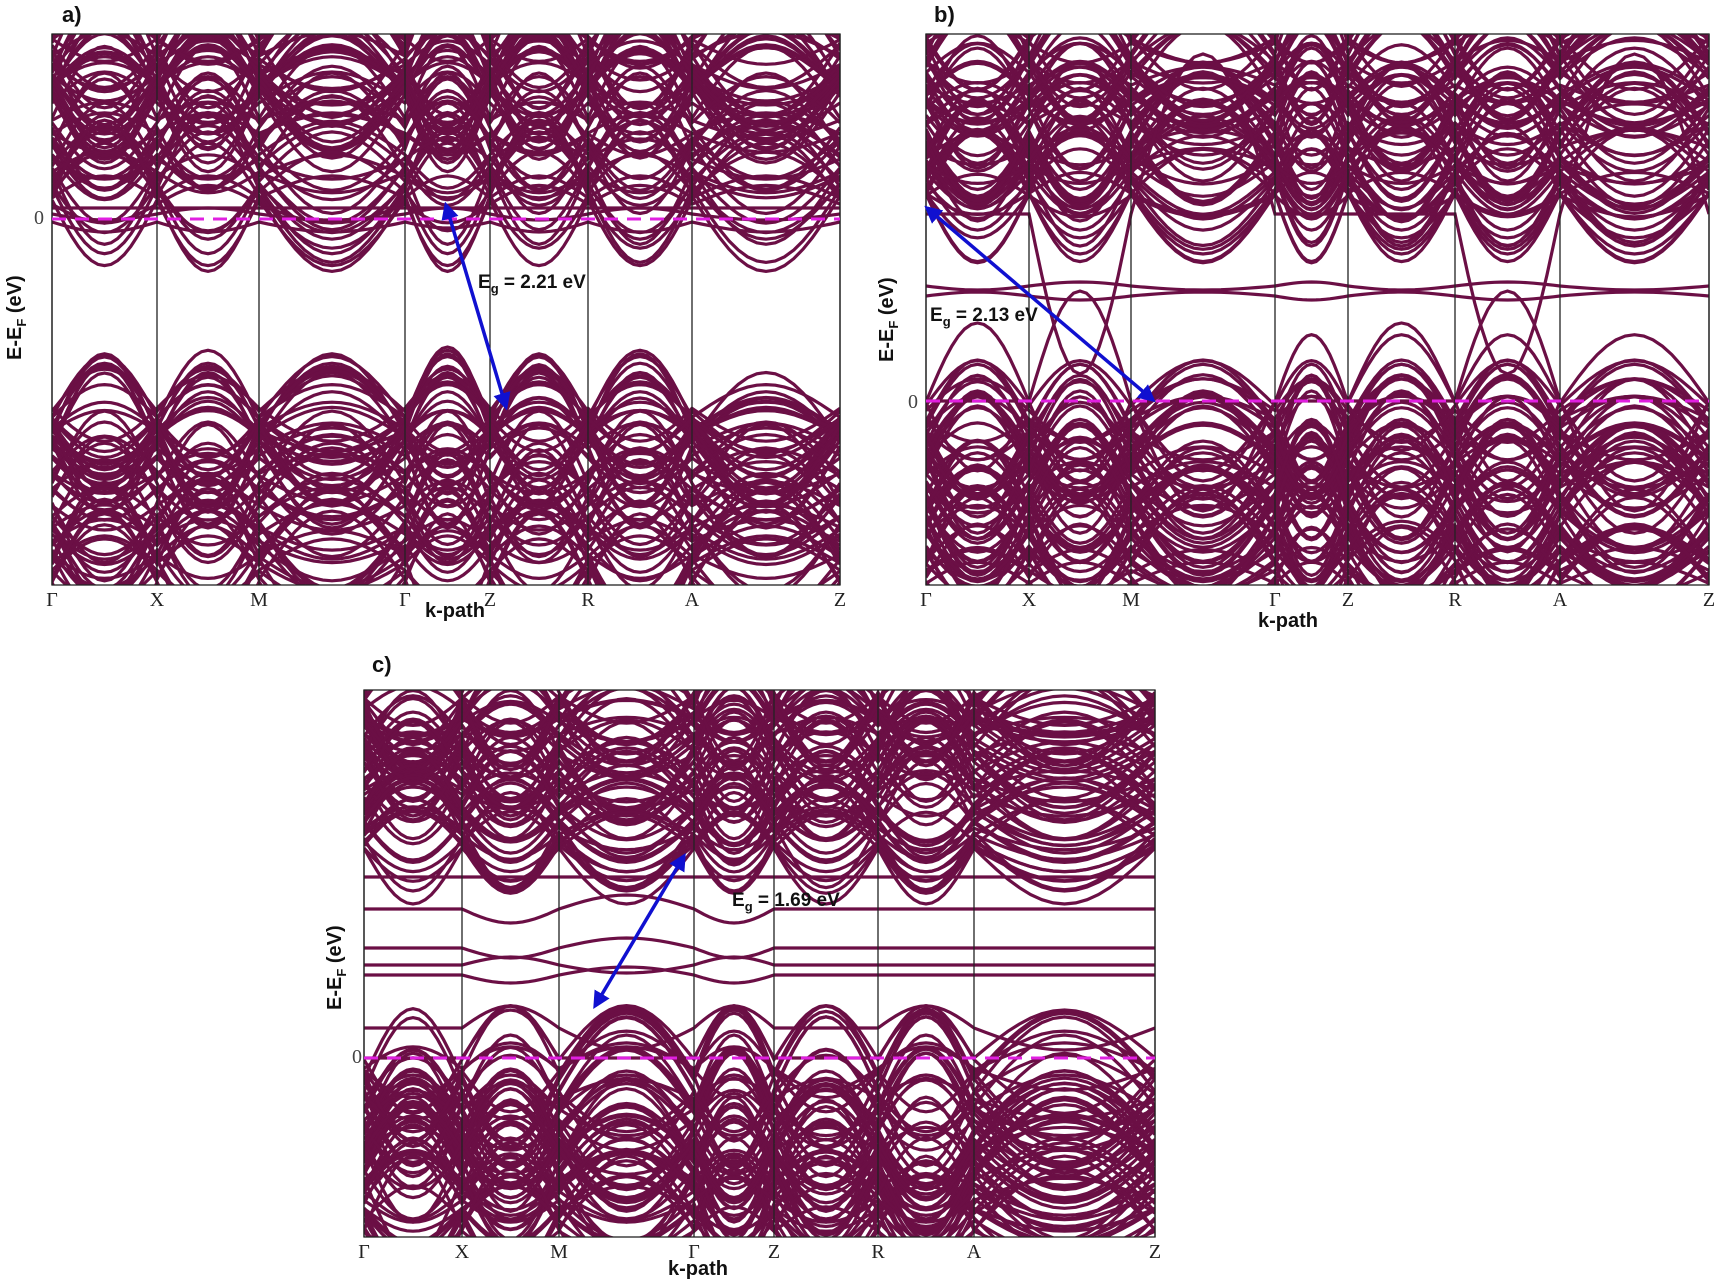 The image size is (1720, 1286). Describe the element at coordinates (796, 900) in the screenshot. I see `gap-value: = 1.69 eV` at that location.